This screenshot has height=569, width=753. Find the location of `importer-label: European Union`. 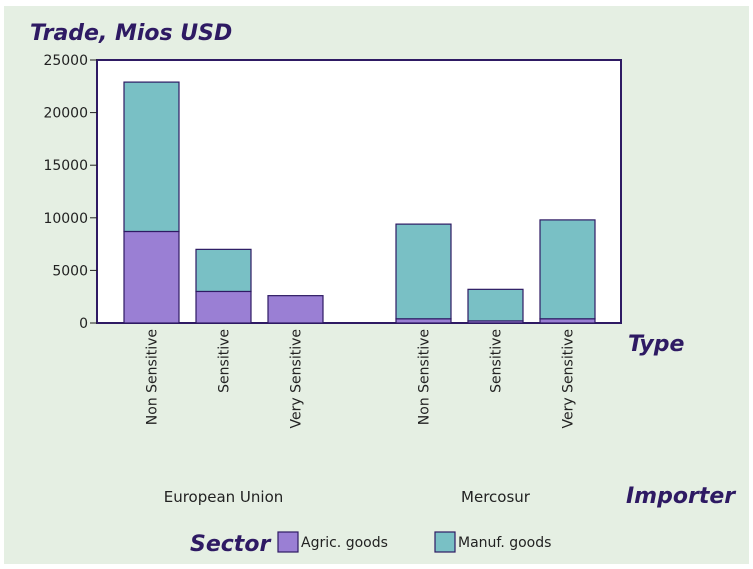

importer-label: European Union is located at coordinates (224, 497).